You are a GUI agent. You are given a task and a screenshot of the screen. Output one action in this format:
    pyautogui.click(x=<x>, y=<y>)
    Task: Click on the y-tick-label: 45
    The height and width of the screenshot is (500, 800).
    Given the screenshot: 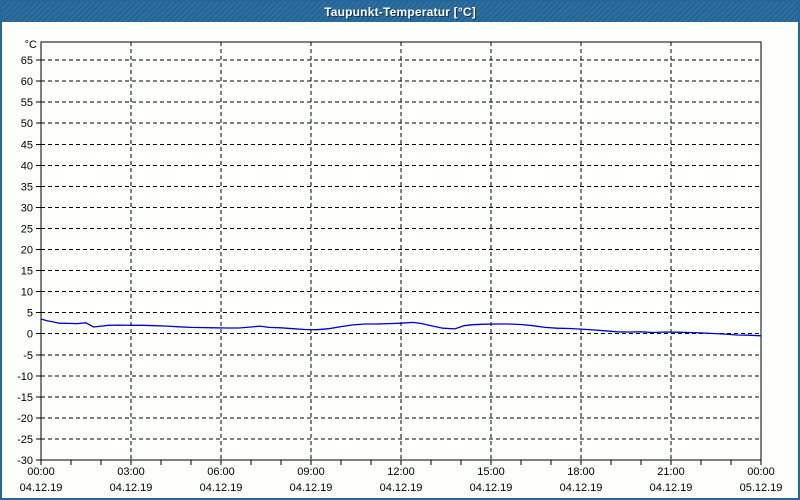 What is the action you would take?
    pyautogui.click(x=27, y=145)
    